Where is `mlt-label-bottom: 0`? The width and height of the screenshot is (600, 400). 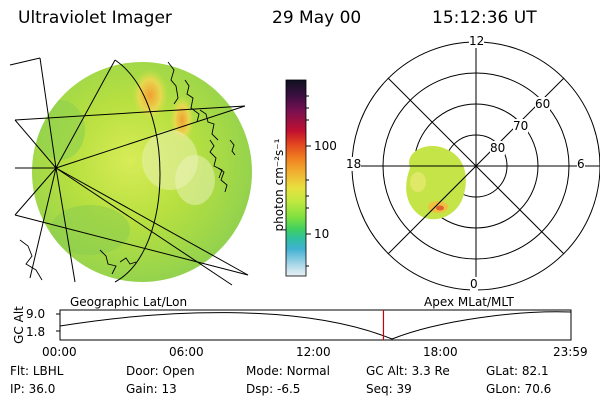 mlt-label-bottom: 0 is located at coordinates (474, 284).